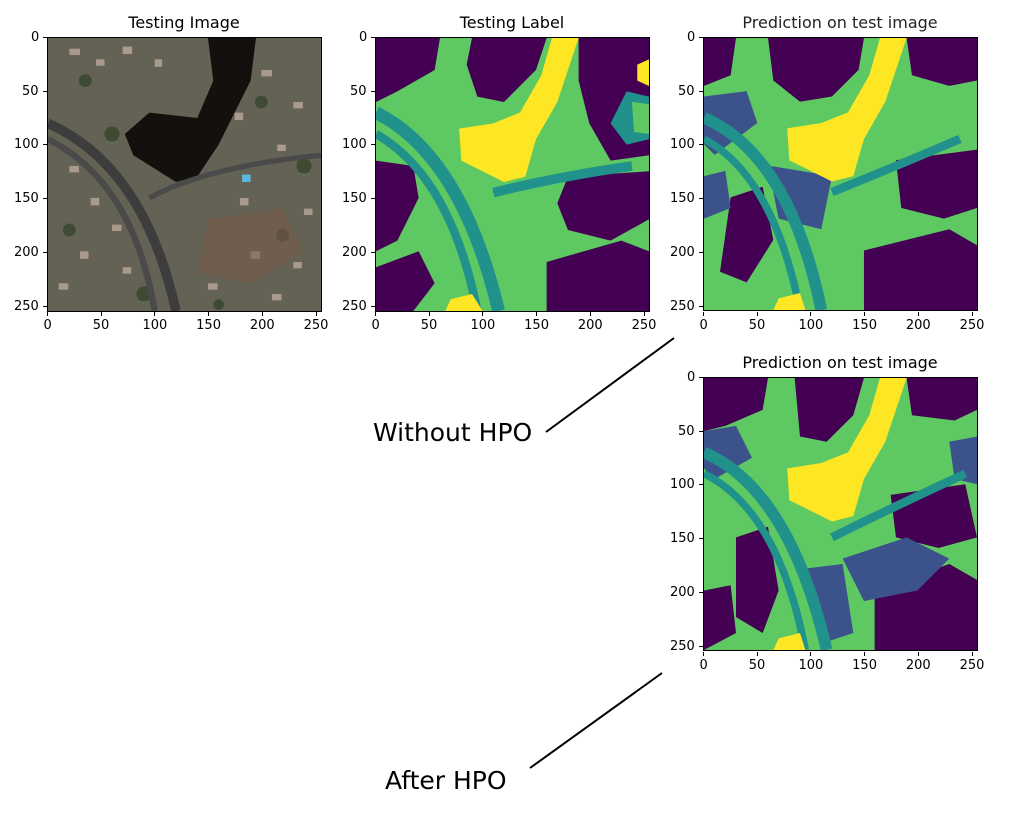  What do you see at coordinates (840, 174) in the screenshot?
I see `prediction-without-hpo-mask` at bounding box center [840, 174].